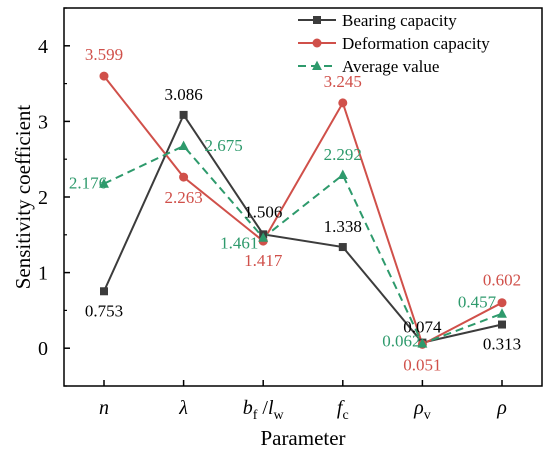  I want to click on data-label: 2.292, so click(343, 154).